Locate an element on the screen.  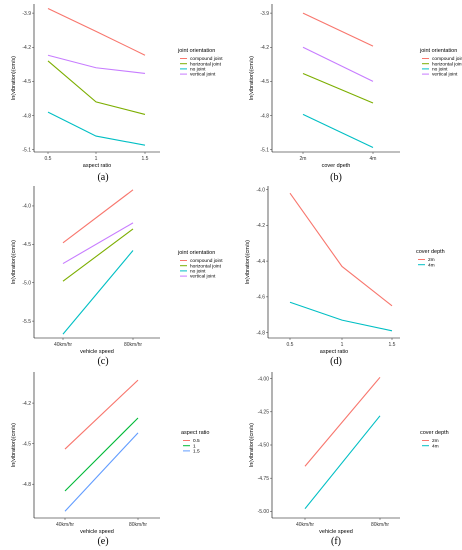
y-tick-label: -5.0 is located at coordinates (26, 283).